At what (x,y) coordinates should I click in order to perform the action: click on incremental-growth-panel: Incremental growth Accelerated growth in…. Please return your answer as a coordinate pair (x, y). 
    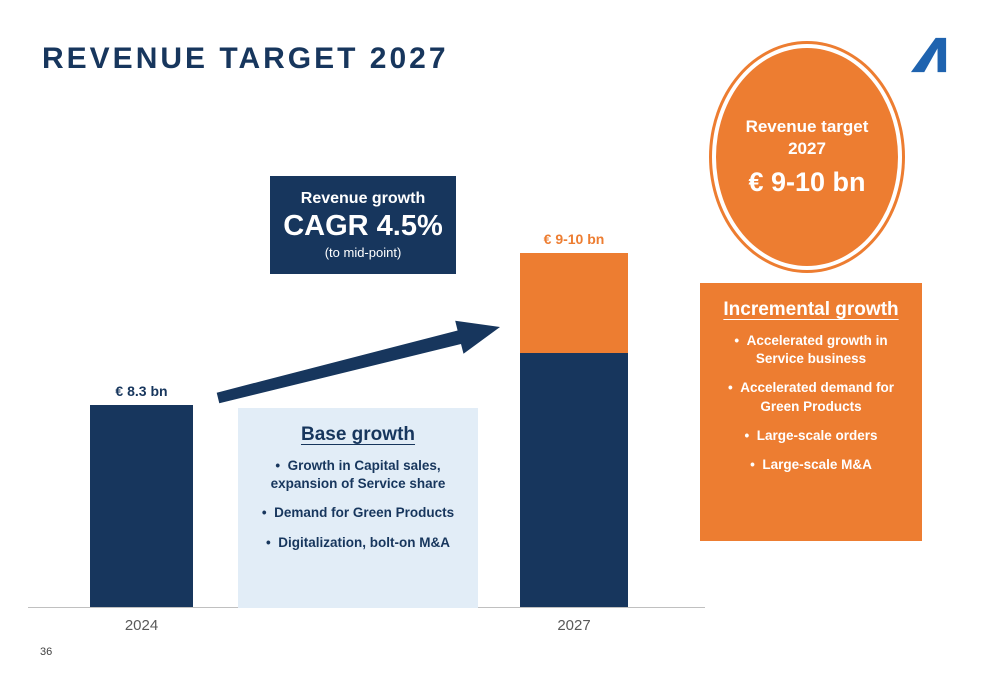
    Looking at the image, I should click on (811, 412).